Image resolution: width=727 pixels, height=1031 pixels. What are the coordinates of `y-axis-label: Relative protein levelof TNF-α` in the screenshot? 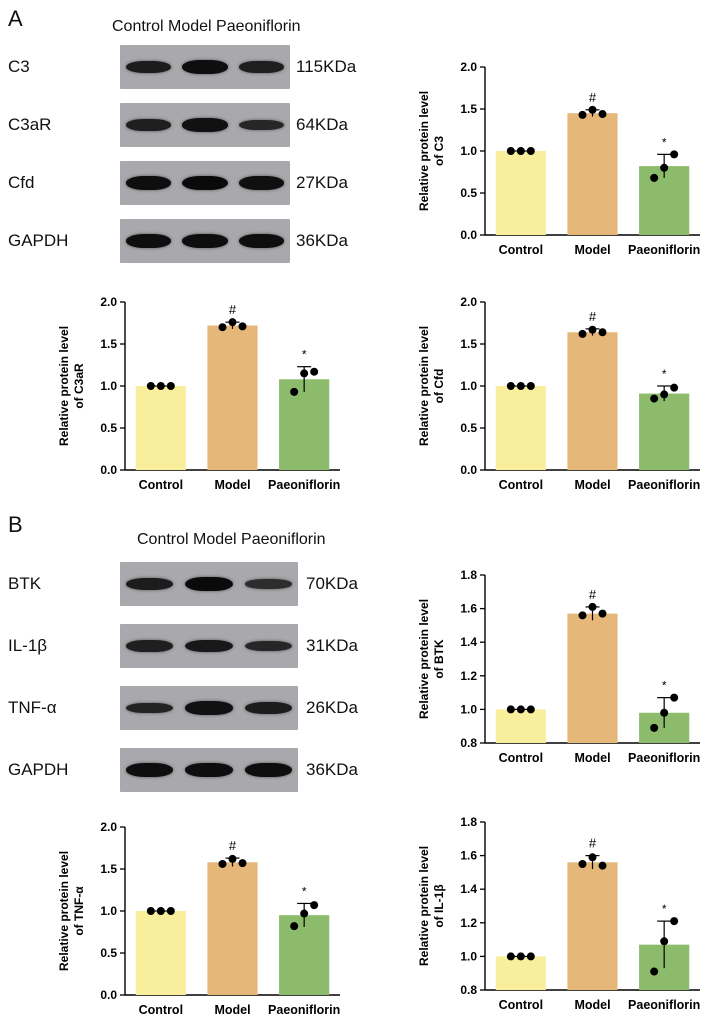 It's located at (71, 911).